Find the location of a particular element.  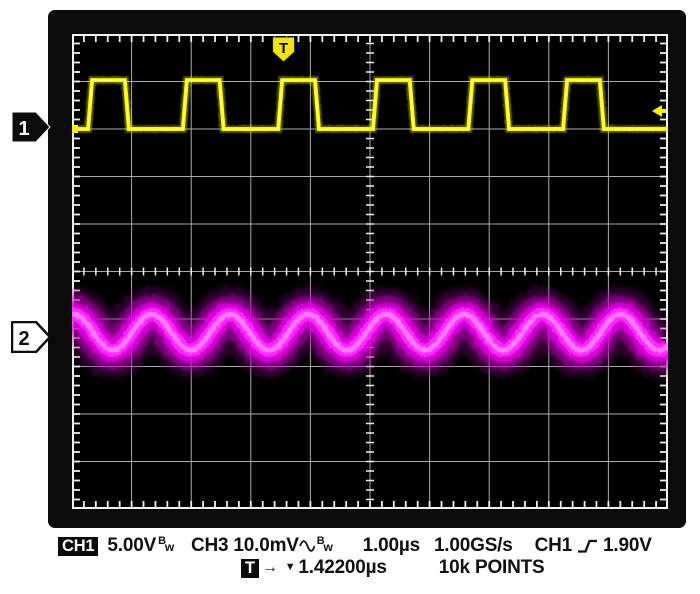

trigger-badge: T is located at coordinates (250, 568).